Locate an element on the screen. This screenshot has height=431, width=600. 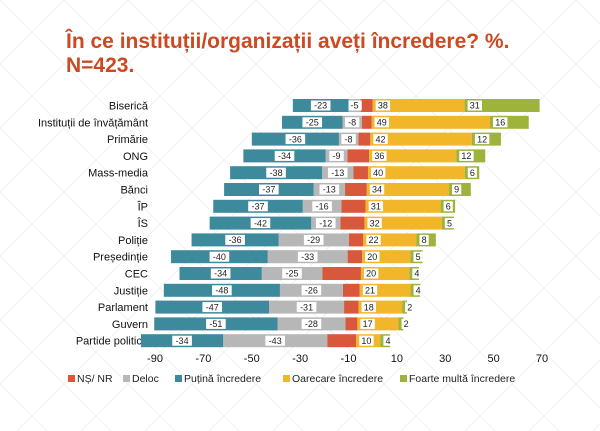
data-label-bg-oarecare-incredere-institutii-de-invatamant is located at coordinates (381, 122).